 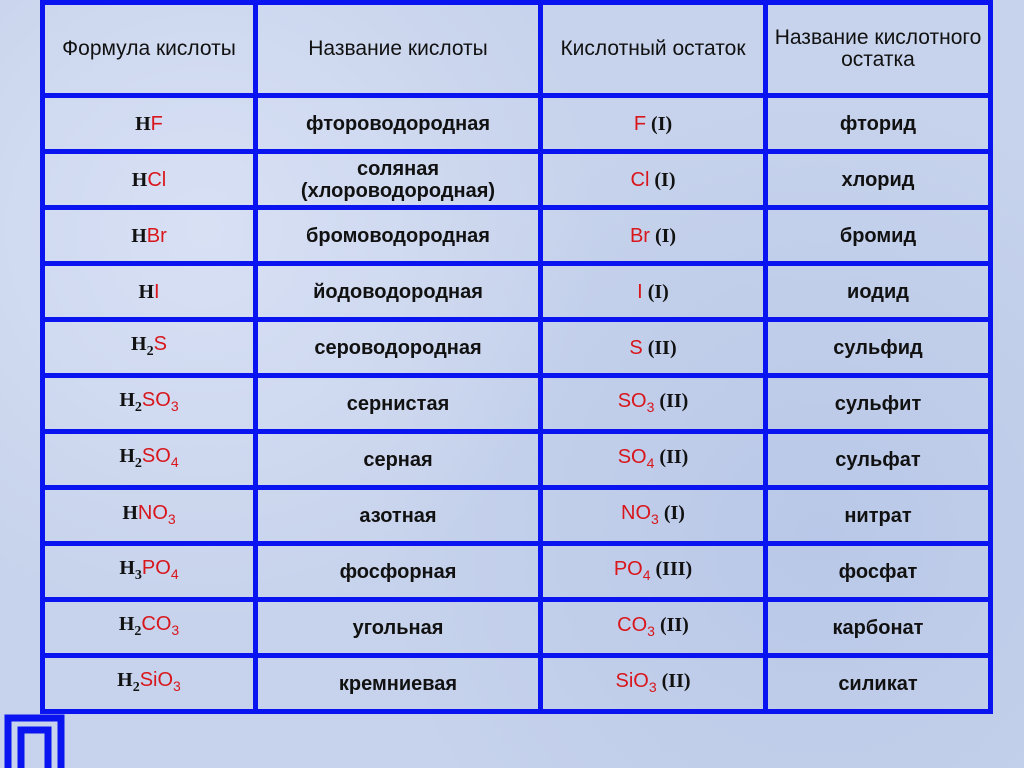 What do you see at coordinates (671, 568) in the screenshot?
I see `formula-part: (III)` at bounding box center [671, 568].